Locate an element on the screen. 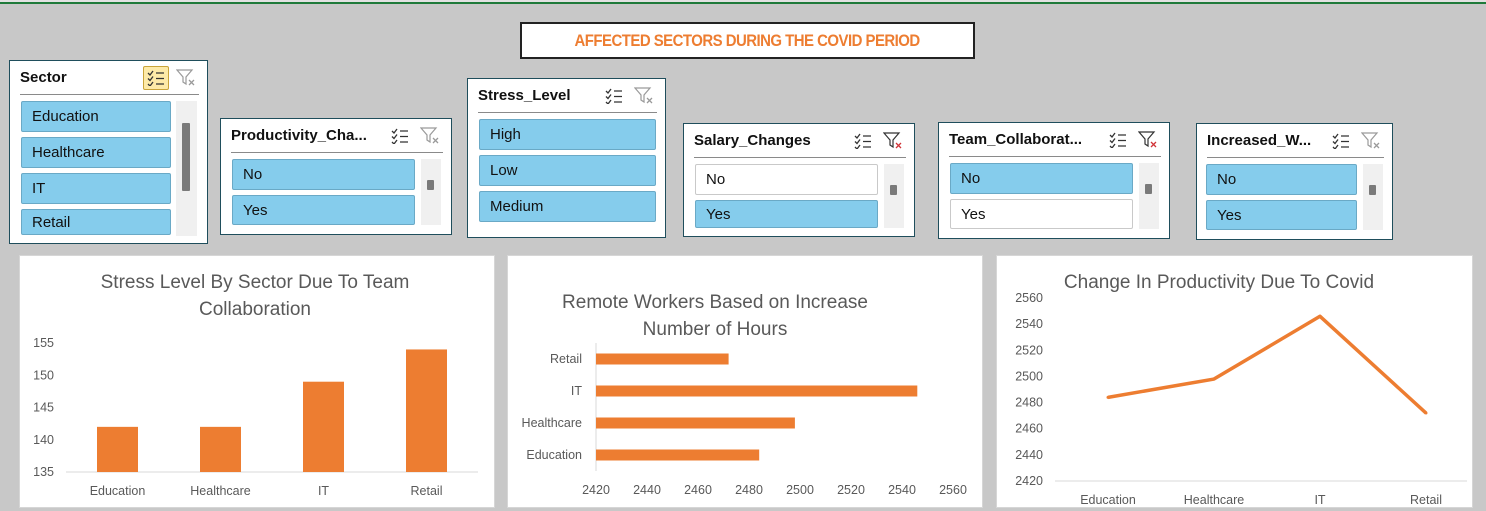 The image size is (1486, 511). slicer-sector: Sector Education Healthcare IT Retail is located at coordinates (108, 152).